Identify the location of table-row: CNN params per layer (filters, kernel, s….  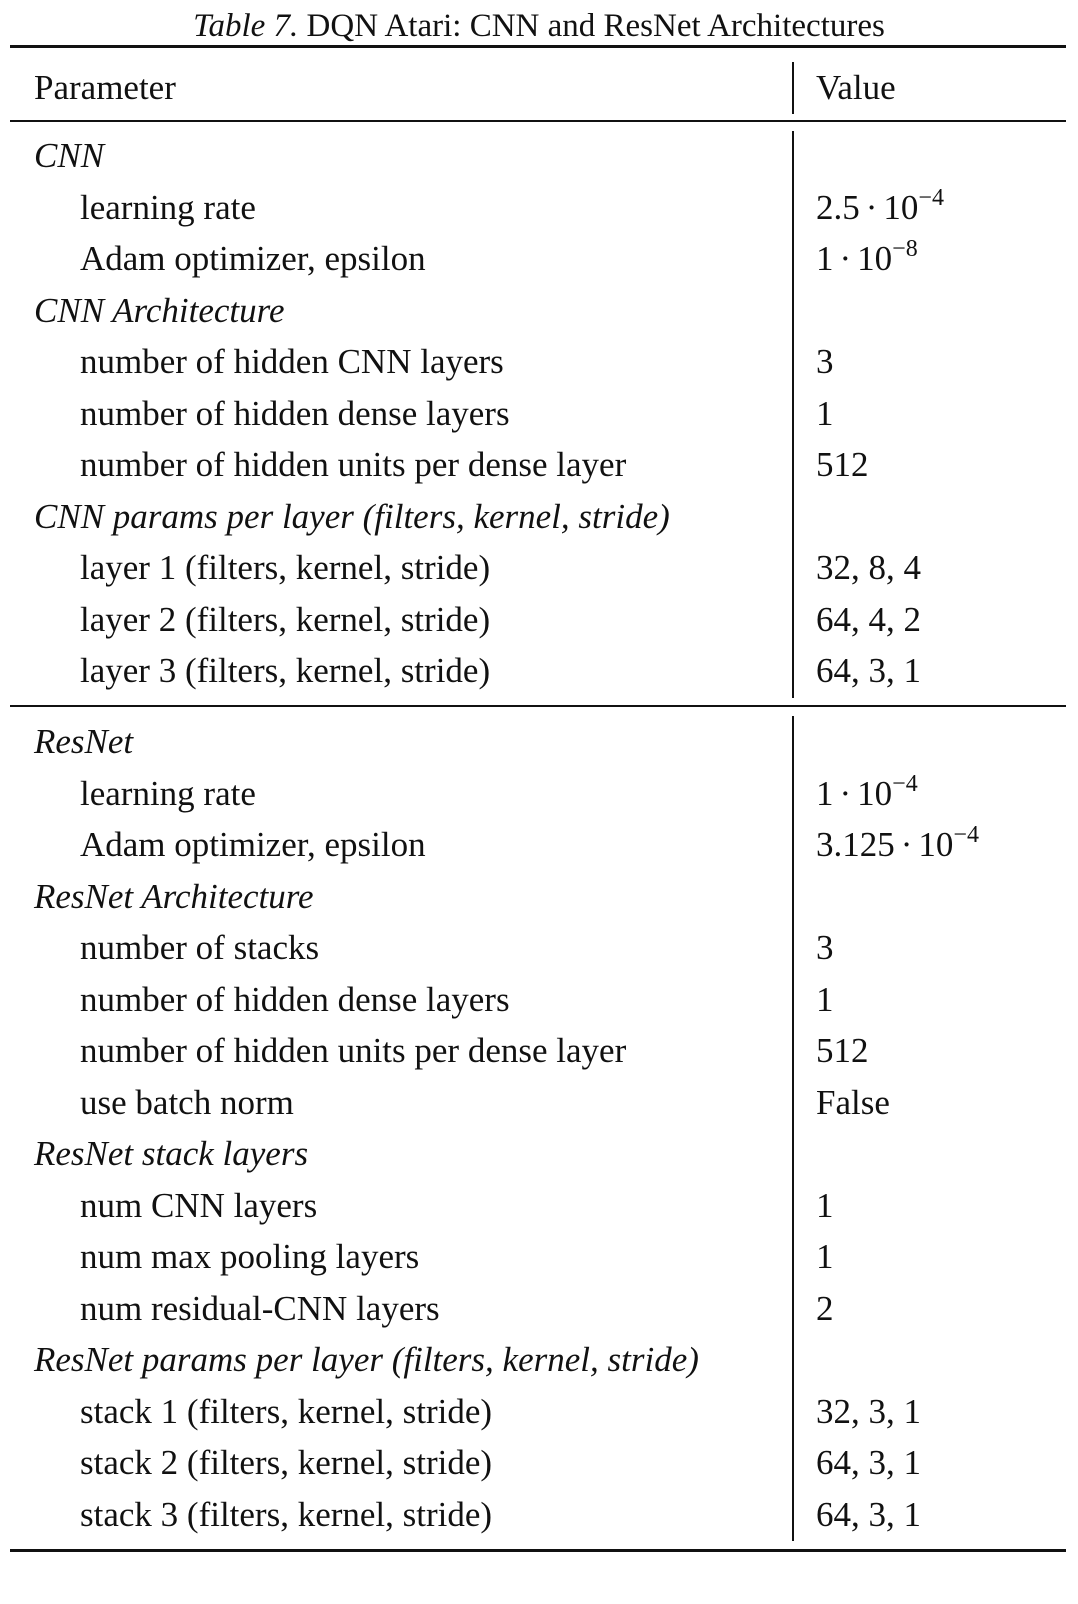
(539, 517).